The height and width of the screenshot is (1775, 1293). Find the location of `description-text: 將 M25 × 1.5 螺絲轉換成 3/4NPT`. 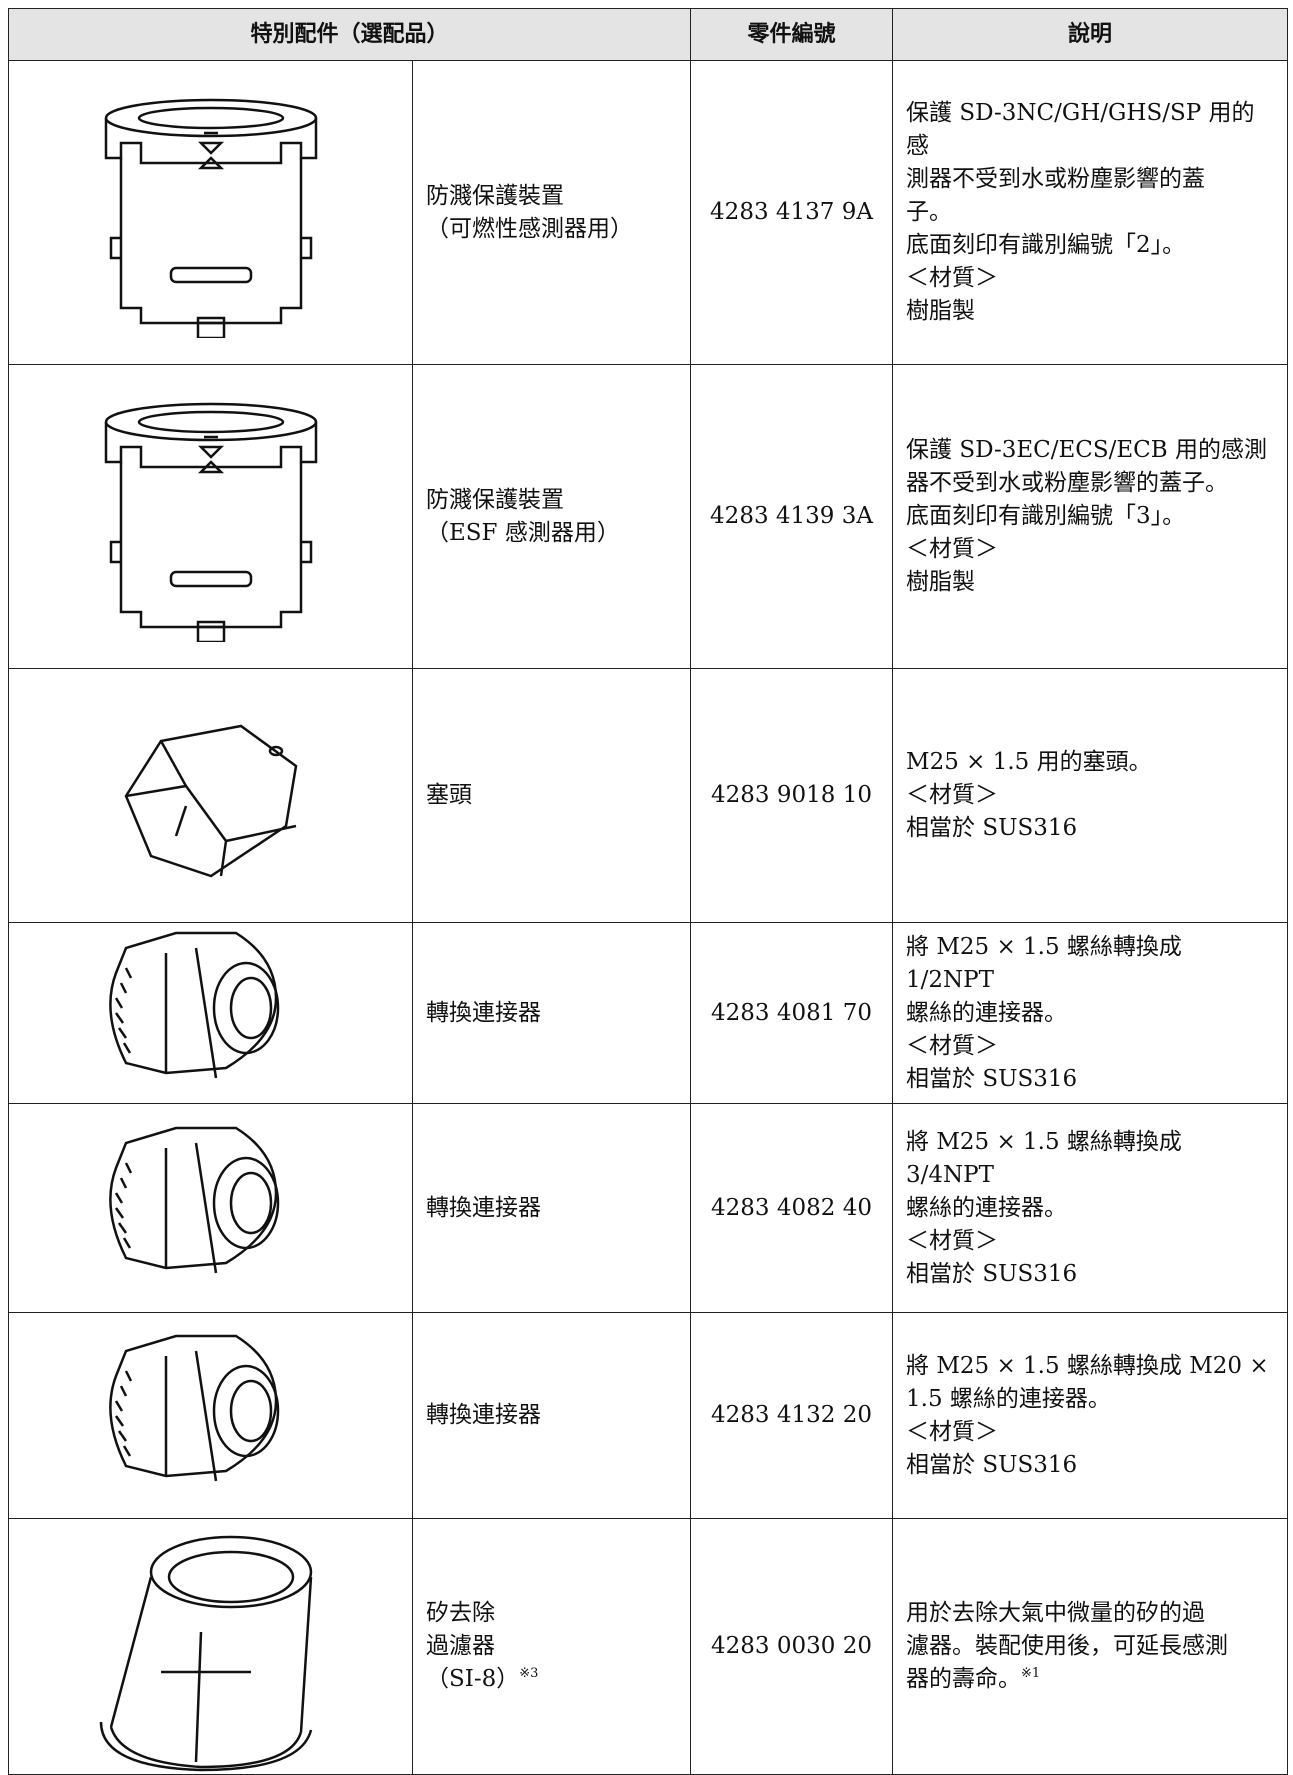

description-text: 將 M25 × 1.5 螺絲轉換成 3/4NPT is located at coordinates (1044, 1158).